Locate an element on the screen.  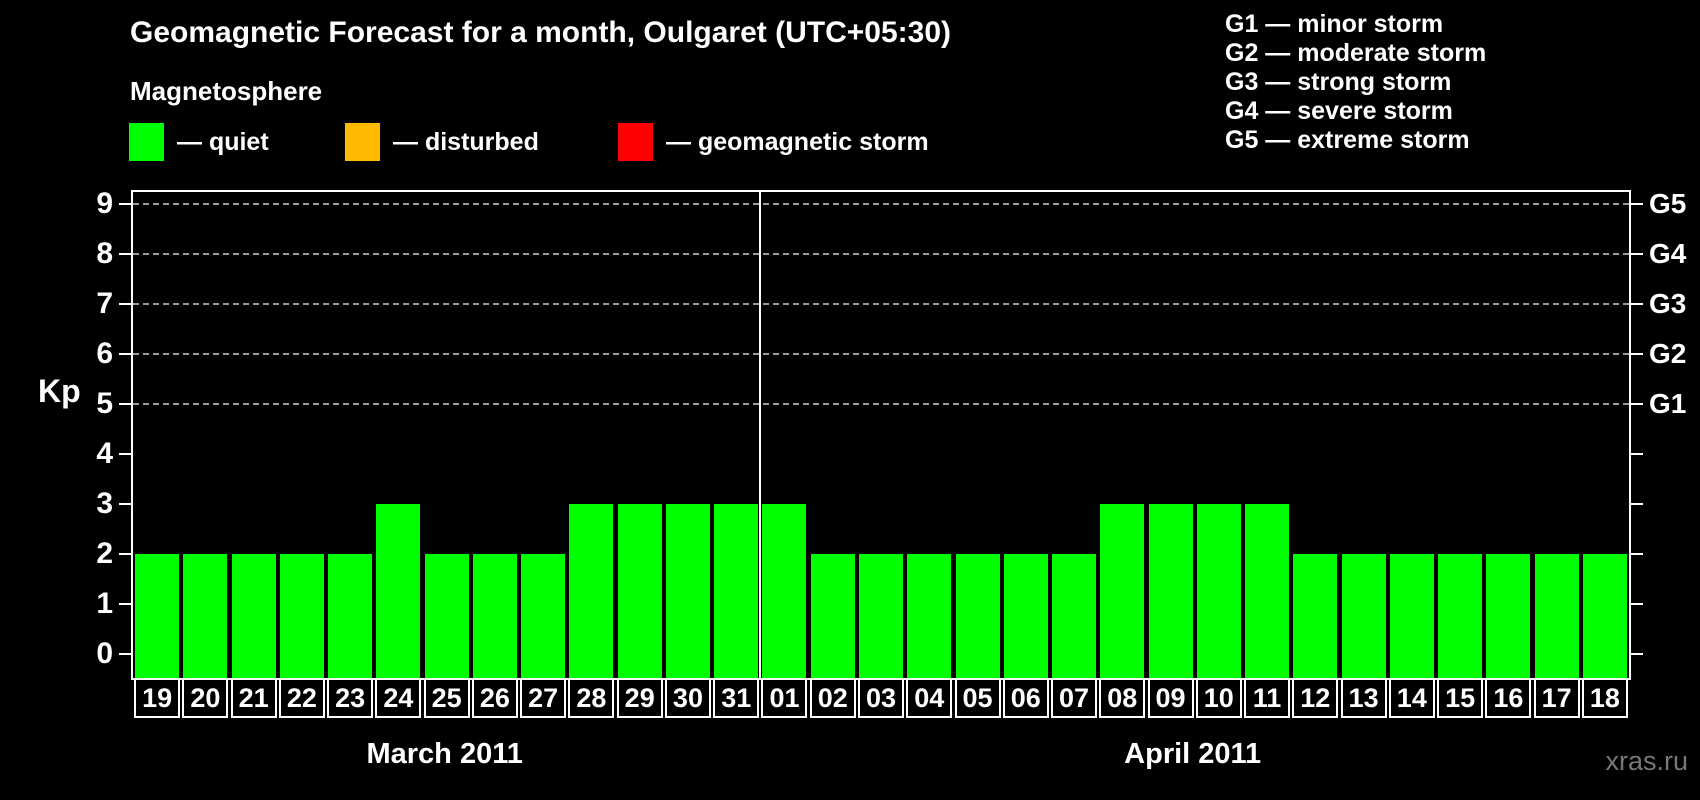
date-cell-09: 09 is located at coordinates (1170, 698).